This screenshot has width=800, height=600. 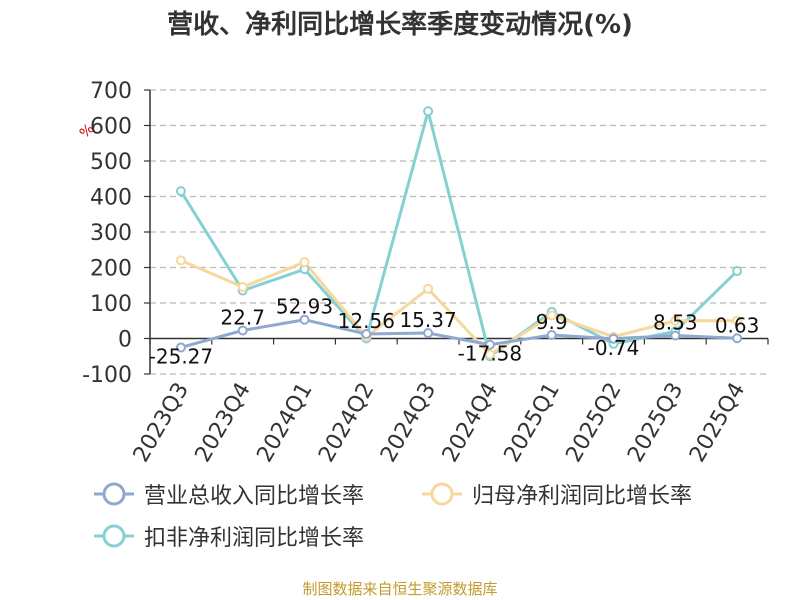 What do you see at coordinates (254, 496) in the screenshot?
I see `legend-revenue-label: 营业总收入同比增长率` at bounding box center [254, 496].